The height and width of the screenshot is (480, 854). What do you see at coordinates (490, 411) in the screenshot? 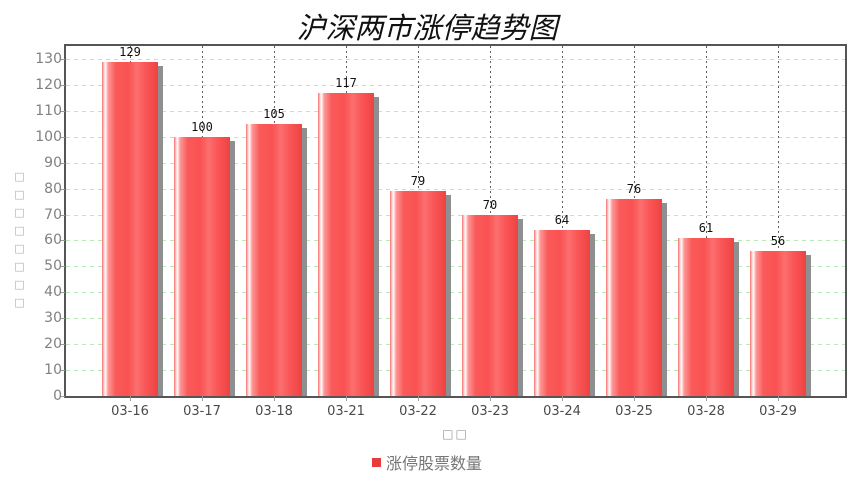
I see `x-tick-label-03-23: 03-23` at bounding box center [490, 411].